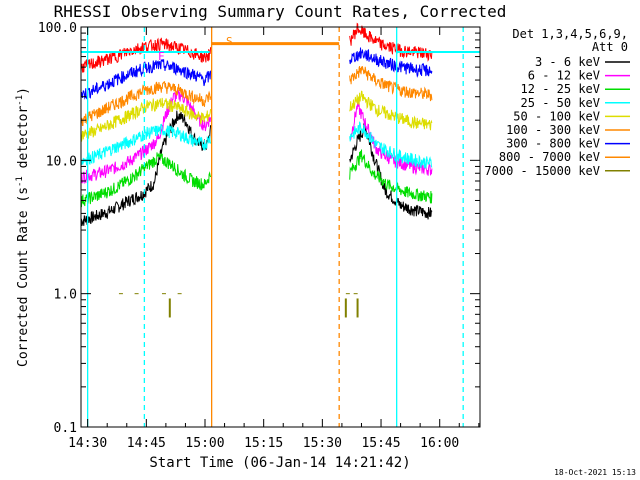 Image resolution: width=640 pixels, height=480 pixels. I want to click on series-1-before, so click(146, 137).